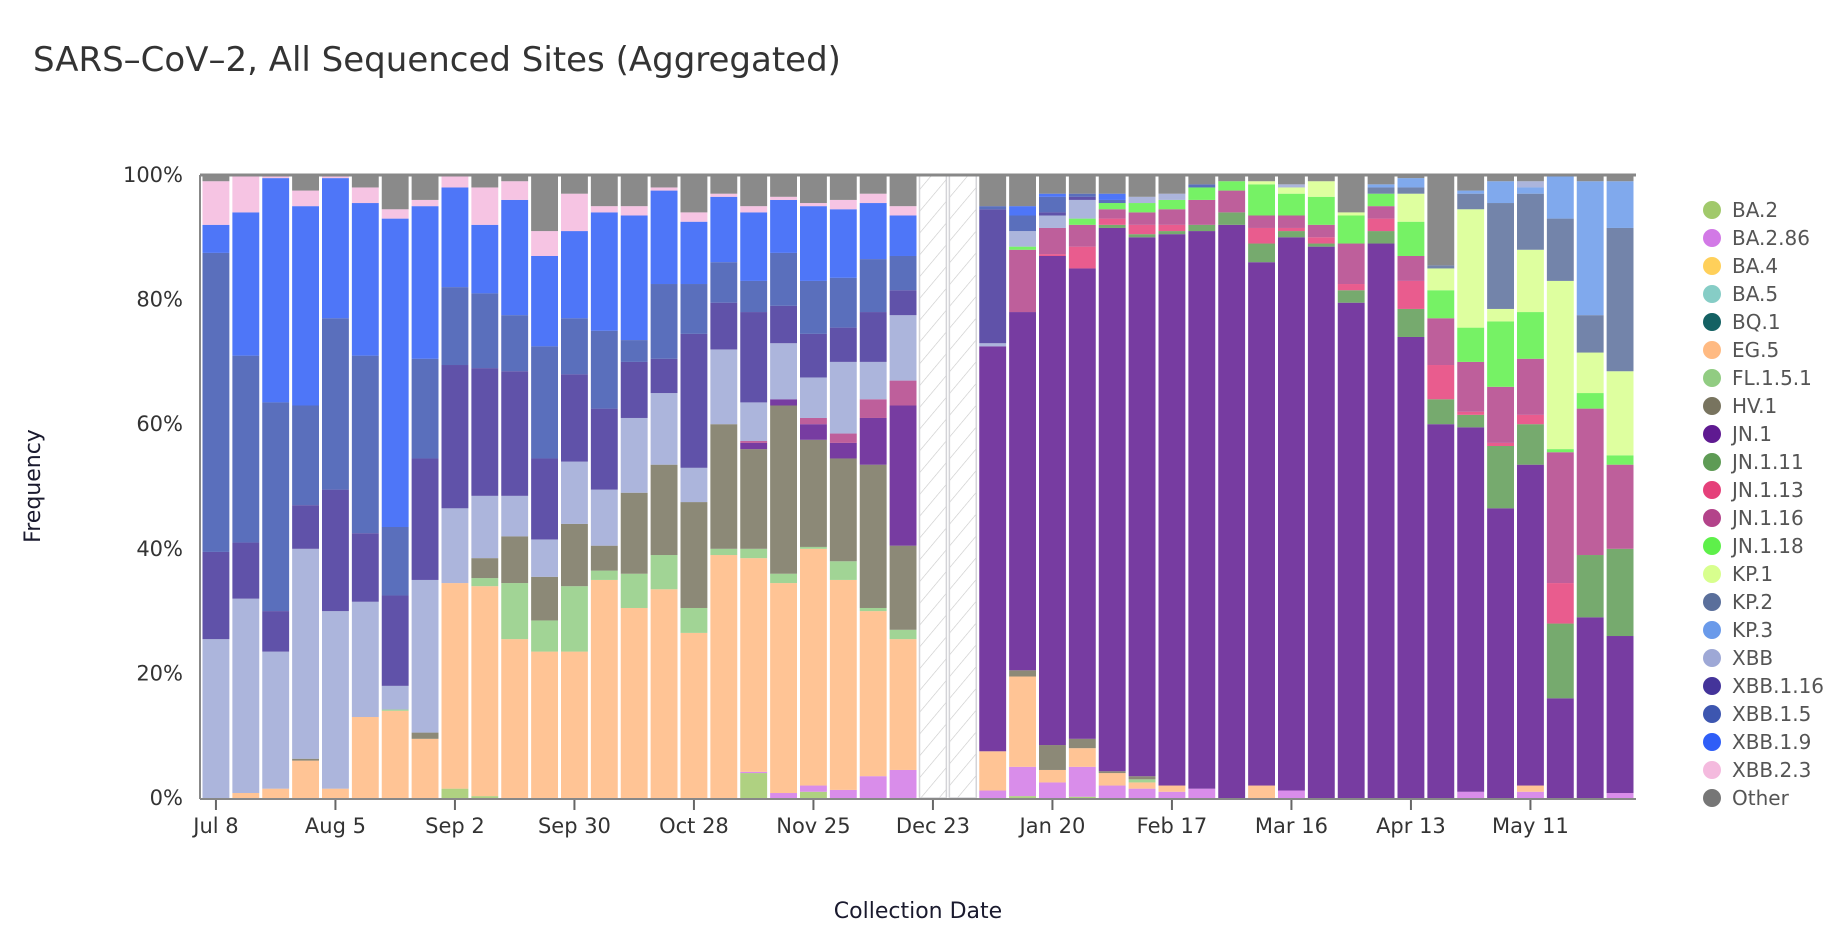 This screenshot has width=1842, height=937. What do you see at coordinates (1740, 210) in the screenshot?
I see `legend-item: BA.2` at bounding box center [1740, 210].